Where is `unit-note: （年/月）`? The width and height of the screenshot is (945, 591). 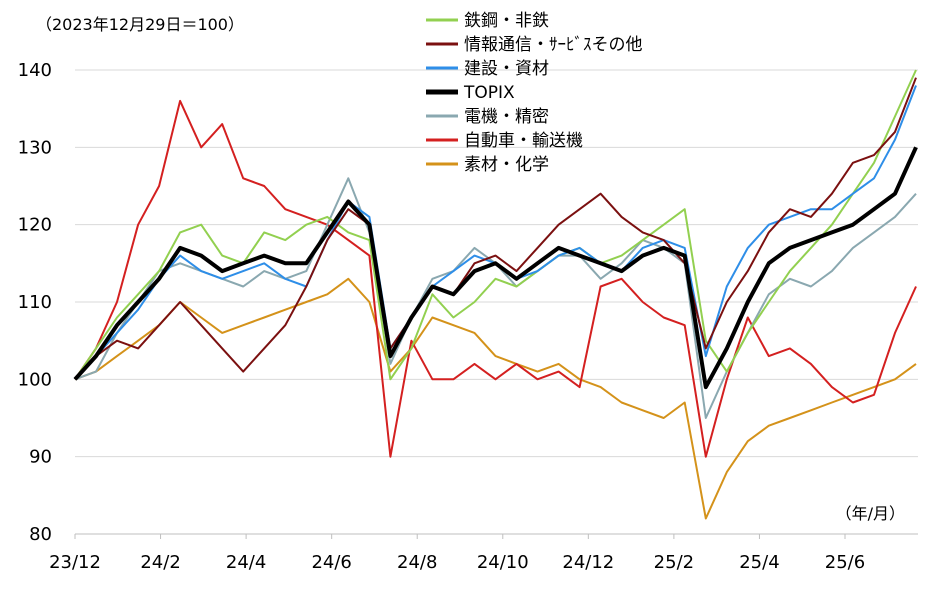 unit-note: （年/月） is located at coordinates (870, 513).